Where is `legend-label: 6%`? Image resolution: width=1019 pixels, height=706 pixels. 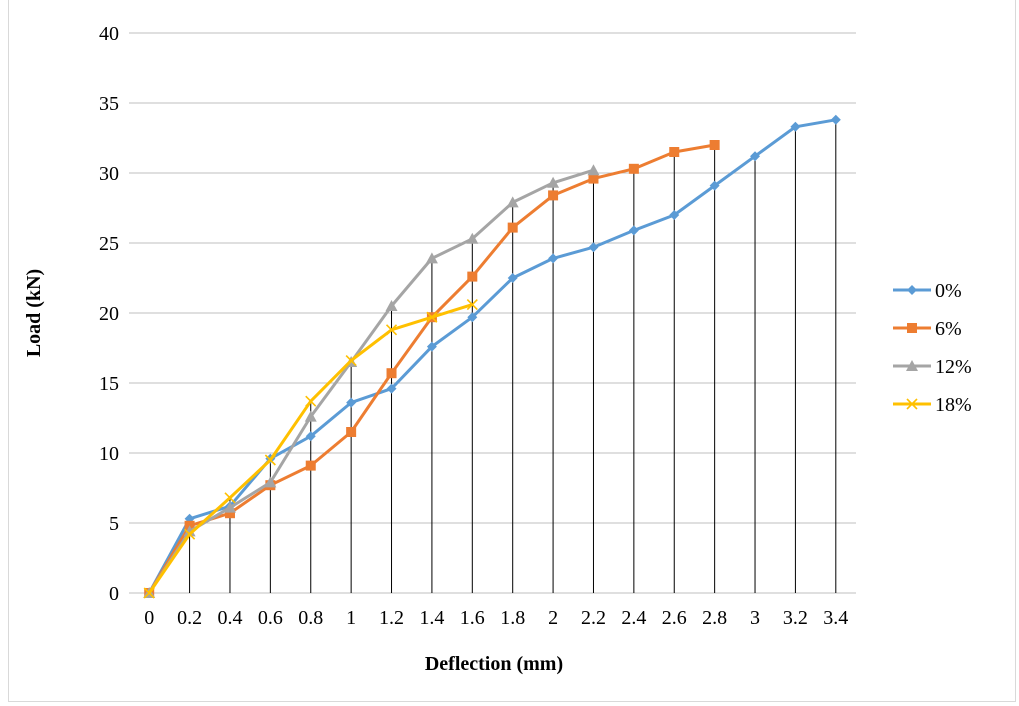 legend-label: 6% is located at coordinates (948, 329).